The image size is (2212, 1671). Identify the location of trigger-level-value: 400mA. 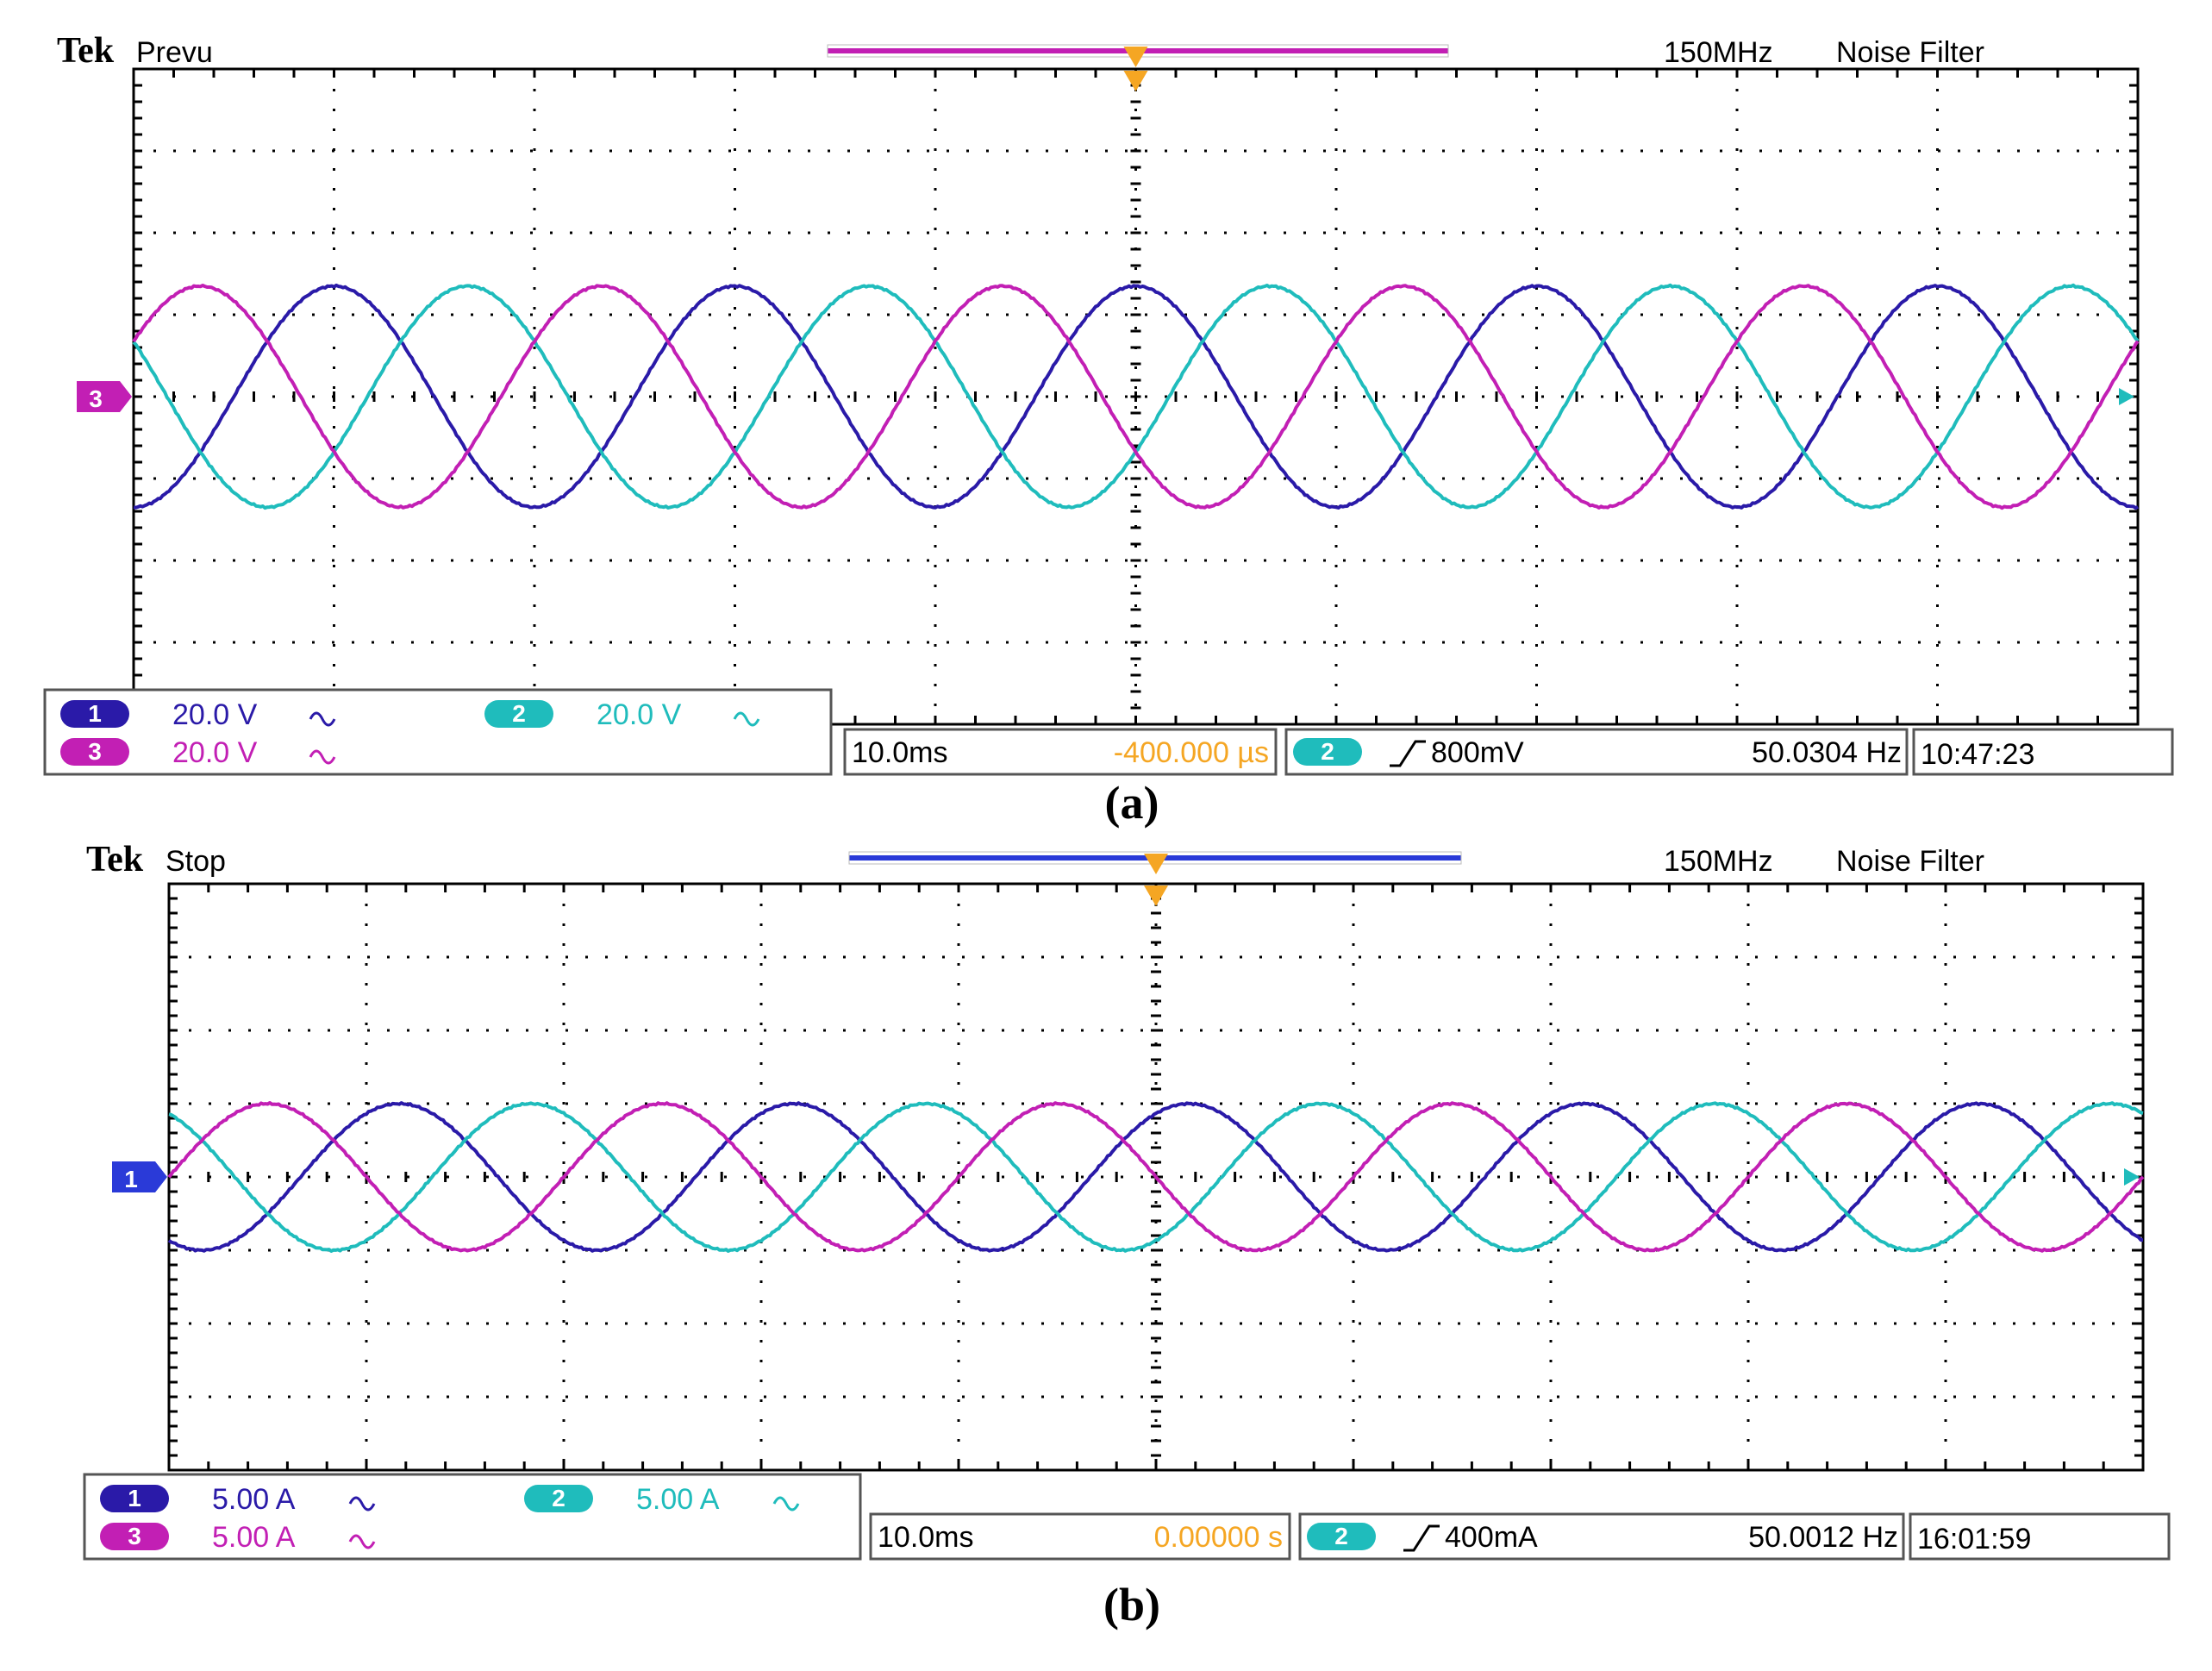
(1491, 1537).